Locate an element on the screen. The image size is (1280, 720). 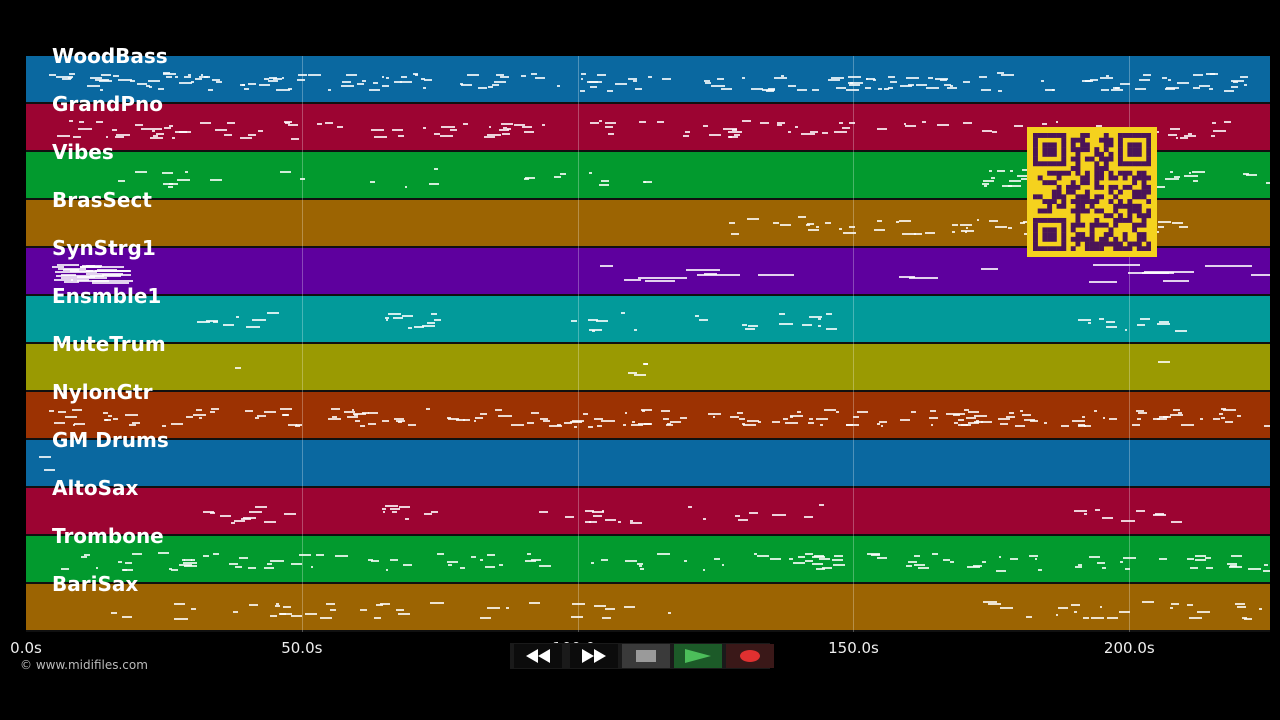
rewind-button is located at coordinates (538, 656).